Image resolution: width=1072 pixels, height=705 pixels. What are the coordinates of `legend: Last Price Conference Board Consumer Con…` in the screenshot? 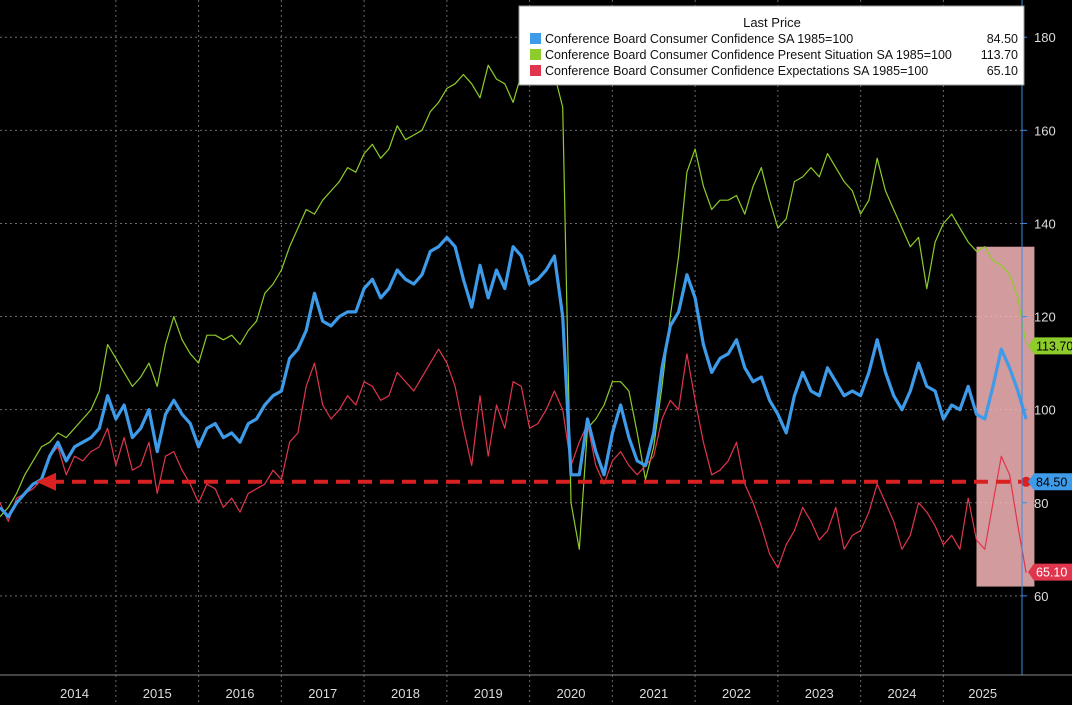 It's located at (771, 45).